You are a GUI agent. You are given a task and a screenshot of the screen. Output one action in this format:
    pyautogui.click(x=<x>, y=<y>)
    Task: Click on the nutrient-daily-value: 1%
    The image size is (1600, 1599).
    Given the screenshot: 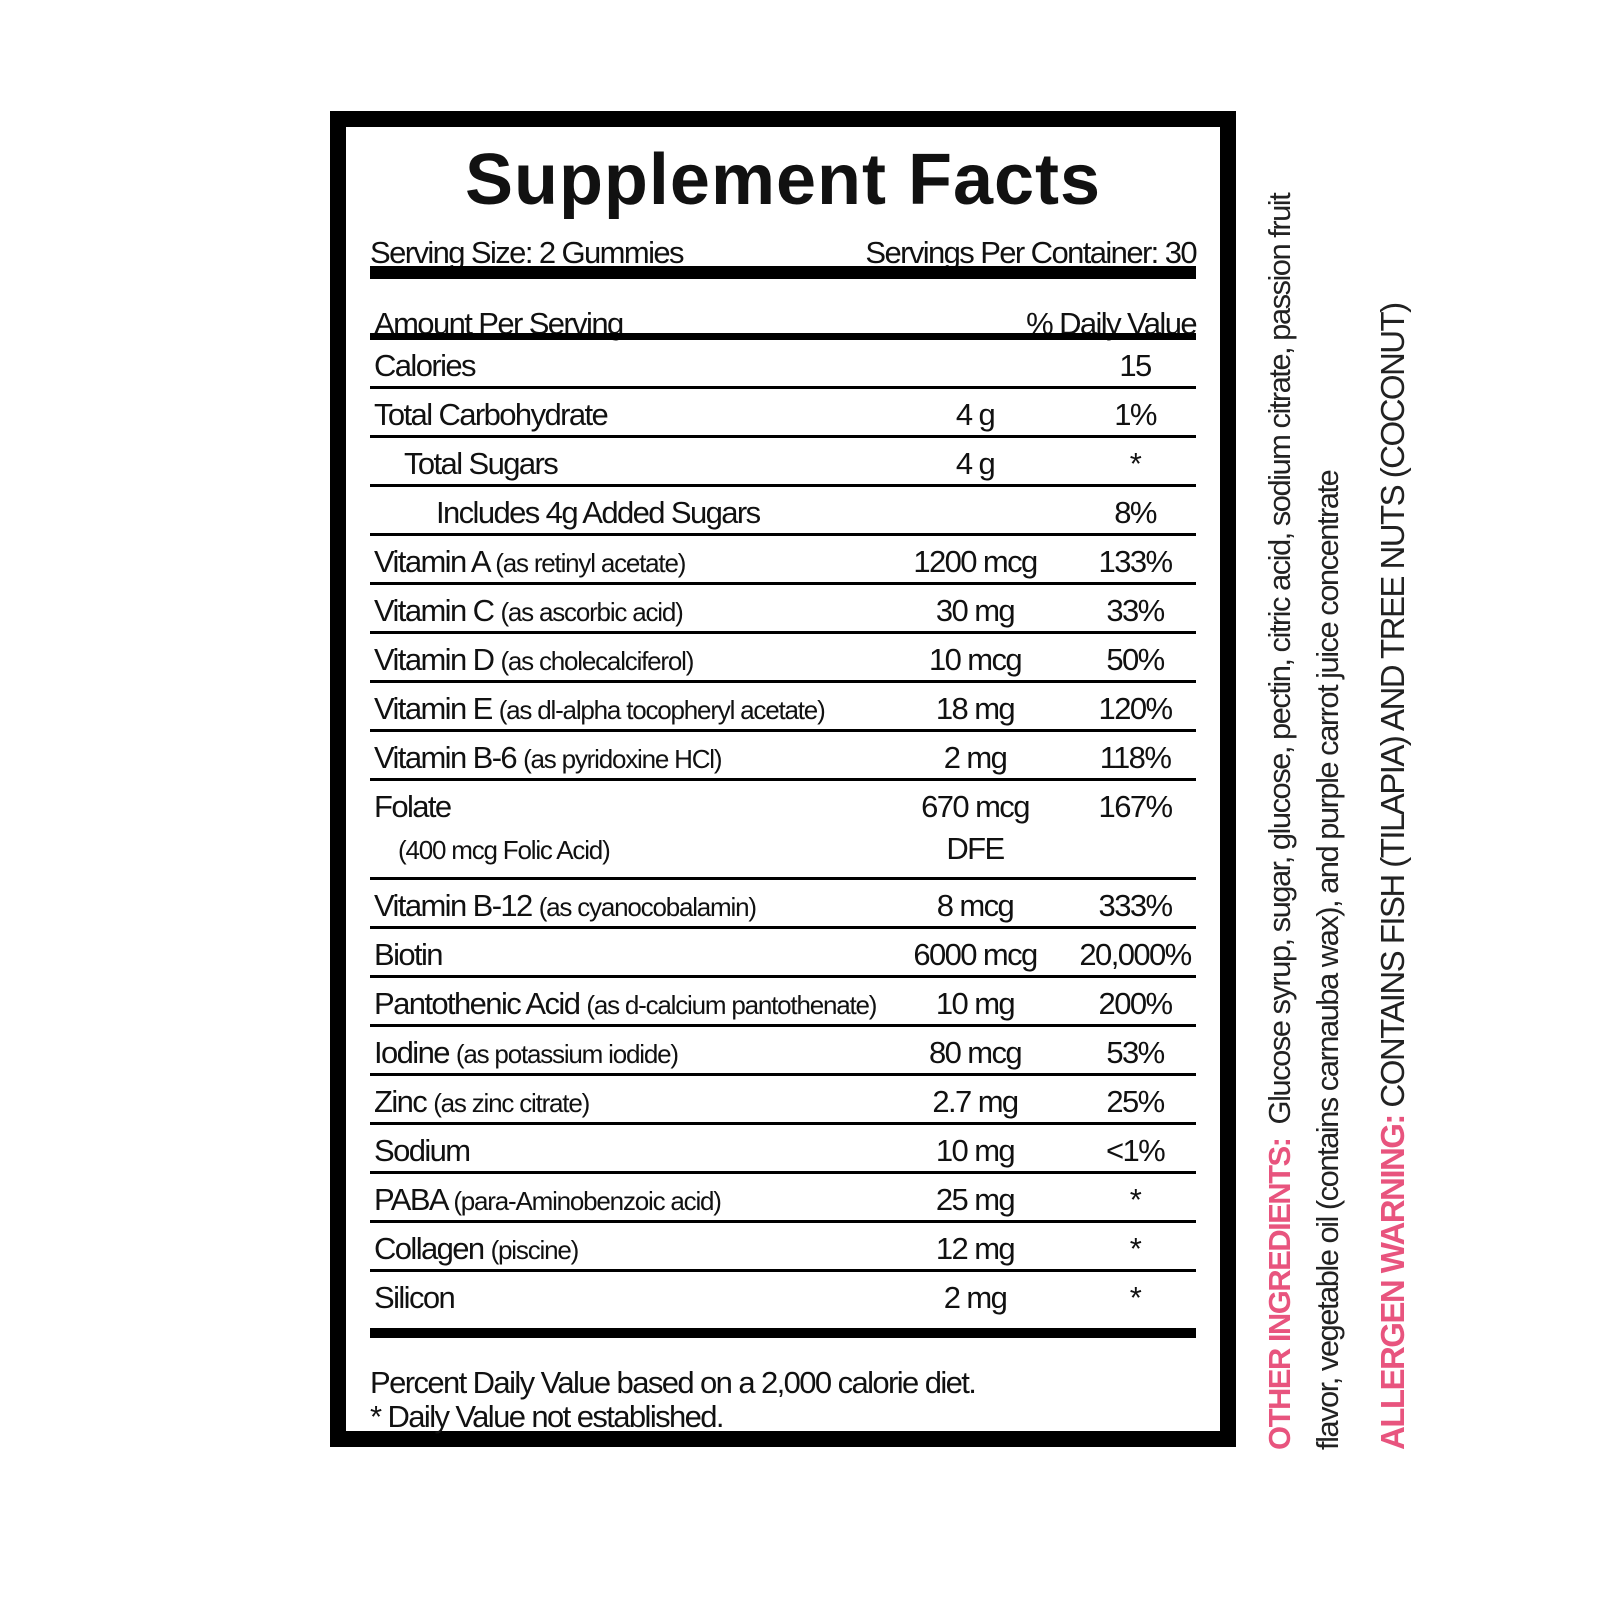 What is the action you would take?
    pyautogui.click(x=1135, y=414)
    